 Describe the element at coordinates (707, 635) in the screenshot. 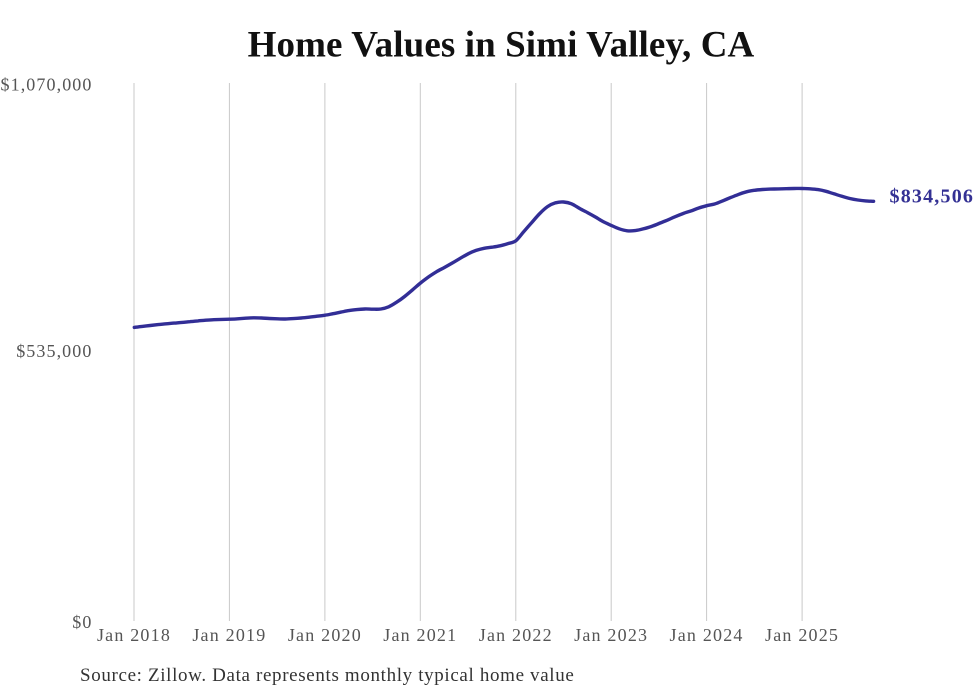

I see `svg-text: Jan 2024` at that location.